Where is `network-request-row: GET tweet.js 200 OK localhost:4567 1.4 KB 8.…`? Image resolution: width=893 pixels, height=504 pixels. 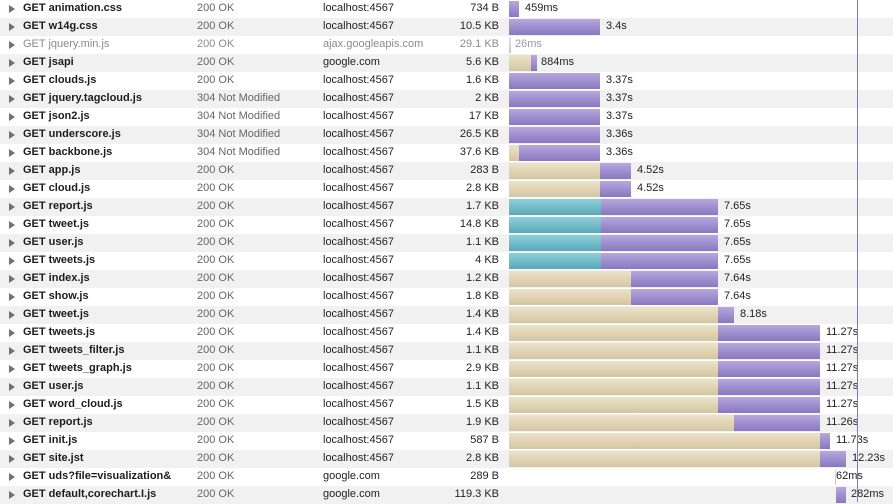
network-request-row: GET tweet.js 200 OK localhost:4567 1.4 KB 8.… is located at coordinates (446, 315).